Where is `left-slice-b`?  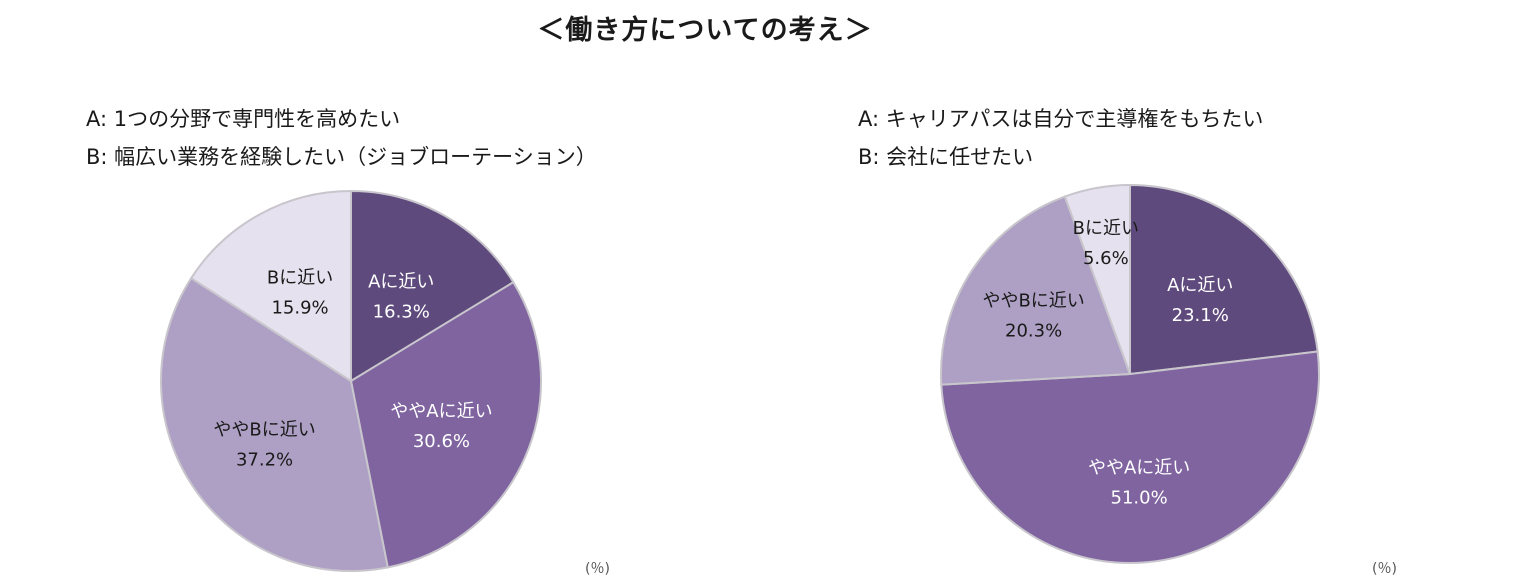
left-slice-b is located at coordinates (270, 286).